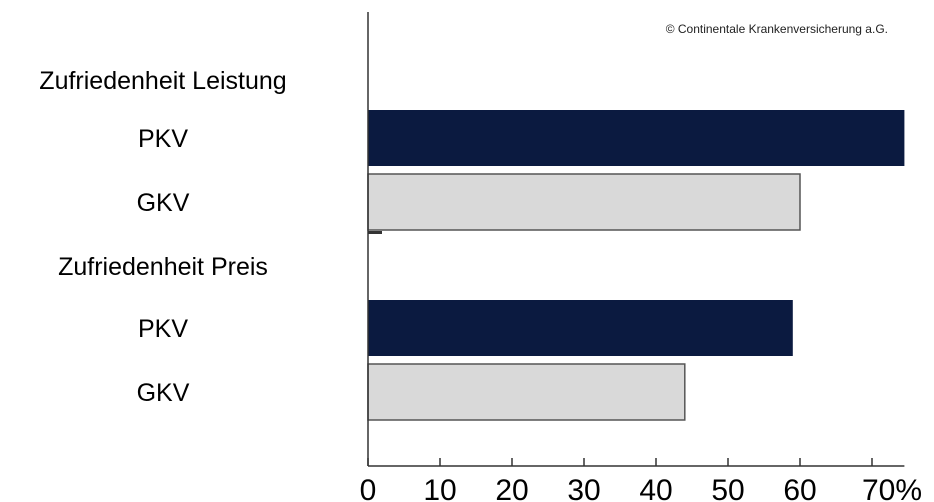 Image resolution: width=934 pixels, height=502 pixels. Describe the element at coordinates (439, 488) in the screenshot. I see `x-tick-label: 10` at that location.